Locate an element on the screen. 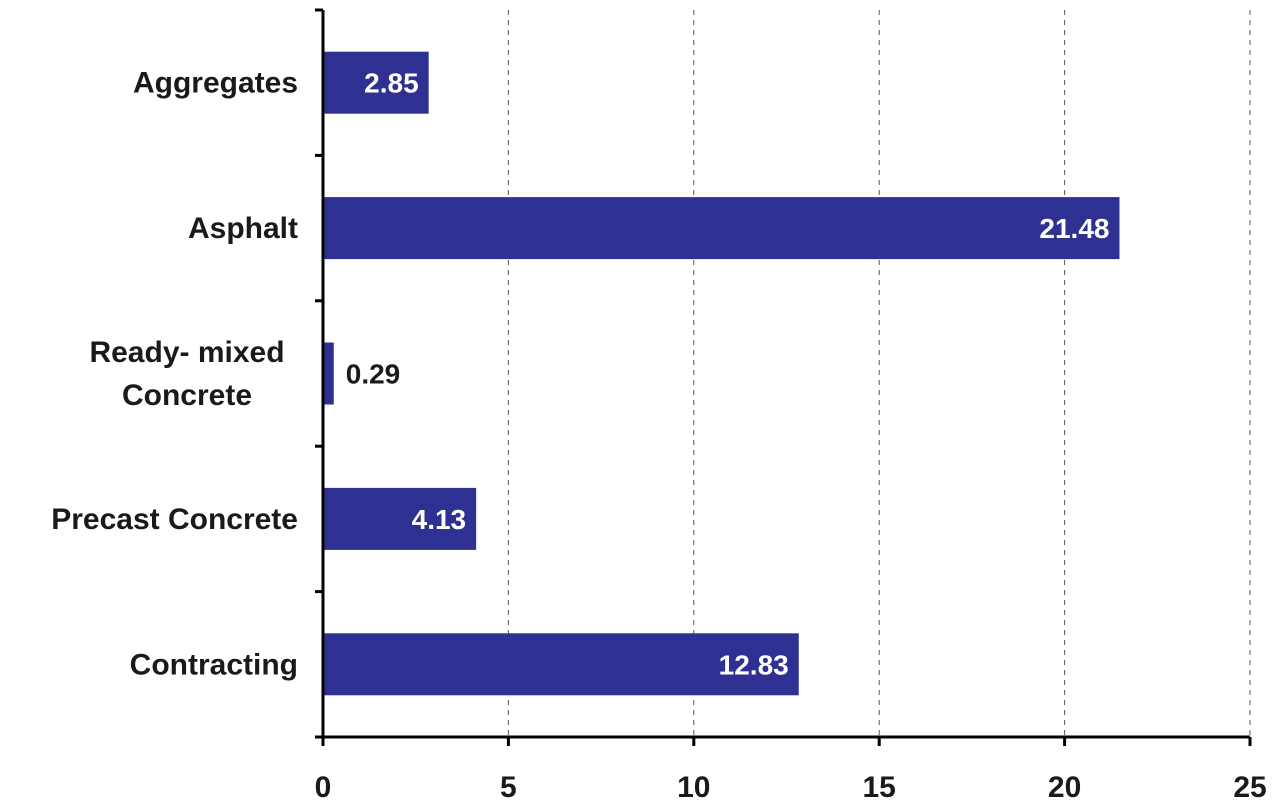 This screenshot has width=1274, height=802. bar-ready-mixed-concrete is located at coordinates (328, 373).